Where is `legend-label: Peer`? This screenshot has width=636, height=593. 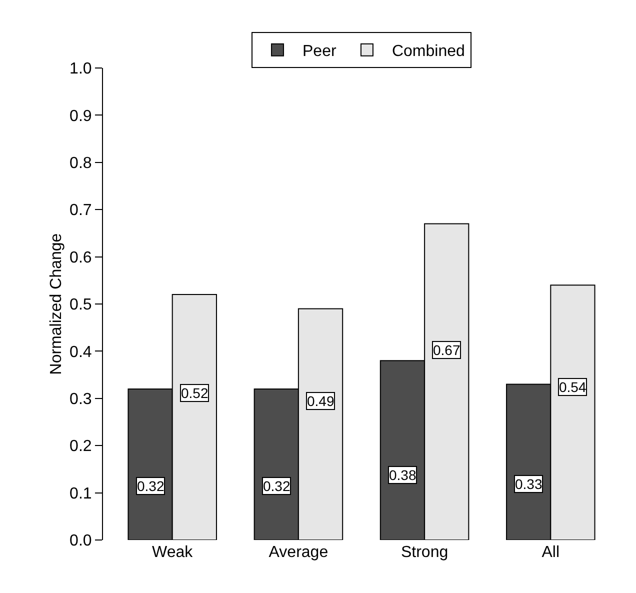 legend-label: Peer is located at coordinates (319, 51).